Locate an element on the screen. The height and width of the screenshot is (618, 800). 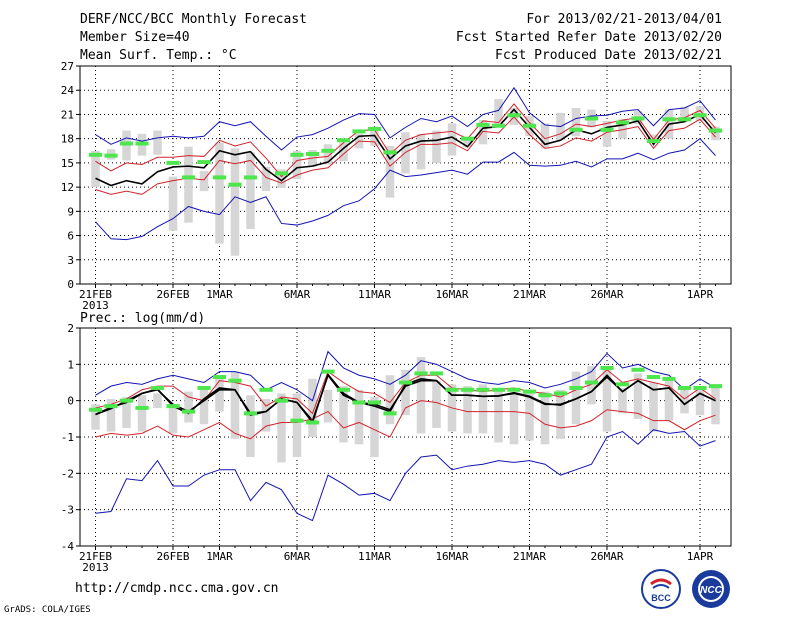
y-tick-label: 9 is located at coordinates (70, 211).